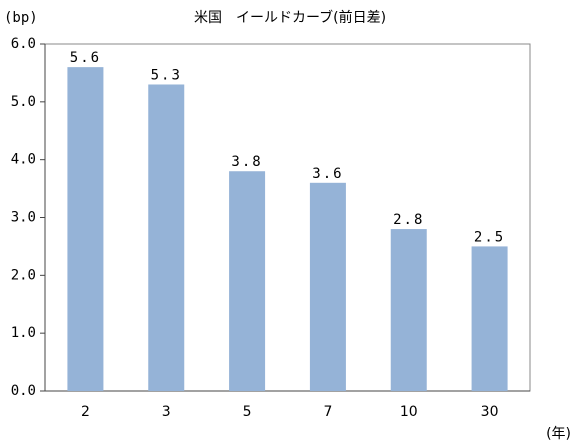 The height and width of the screenshot is (446, 575). I want to click on y-tick-label: 5.0, so click(23, 102).